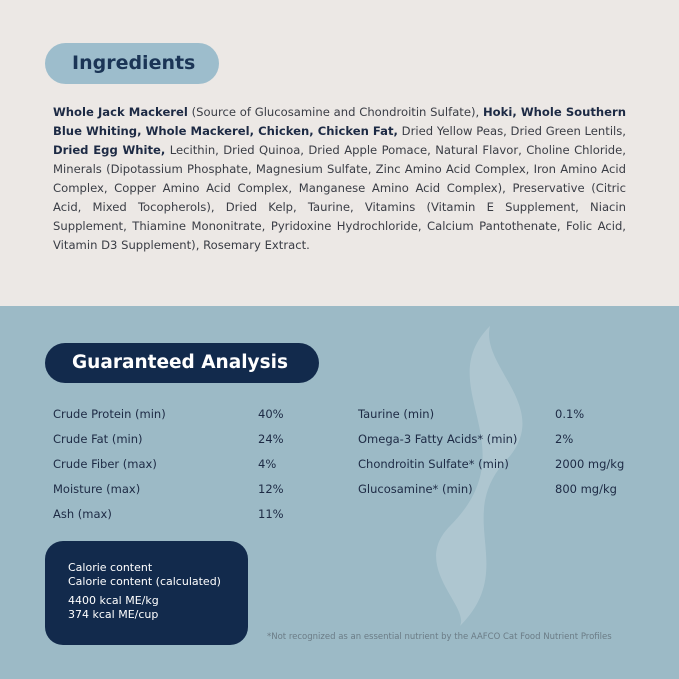 The height and width of the screenshot is (679, 679). Describe the element at coordinates (438, 439) in the screenshot. I see `nutrient-label: Omega-3 Fatty Acids* (min)` at that location.